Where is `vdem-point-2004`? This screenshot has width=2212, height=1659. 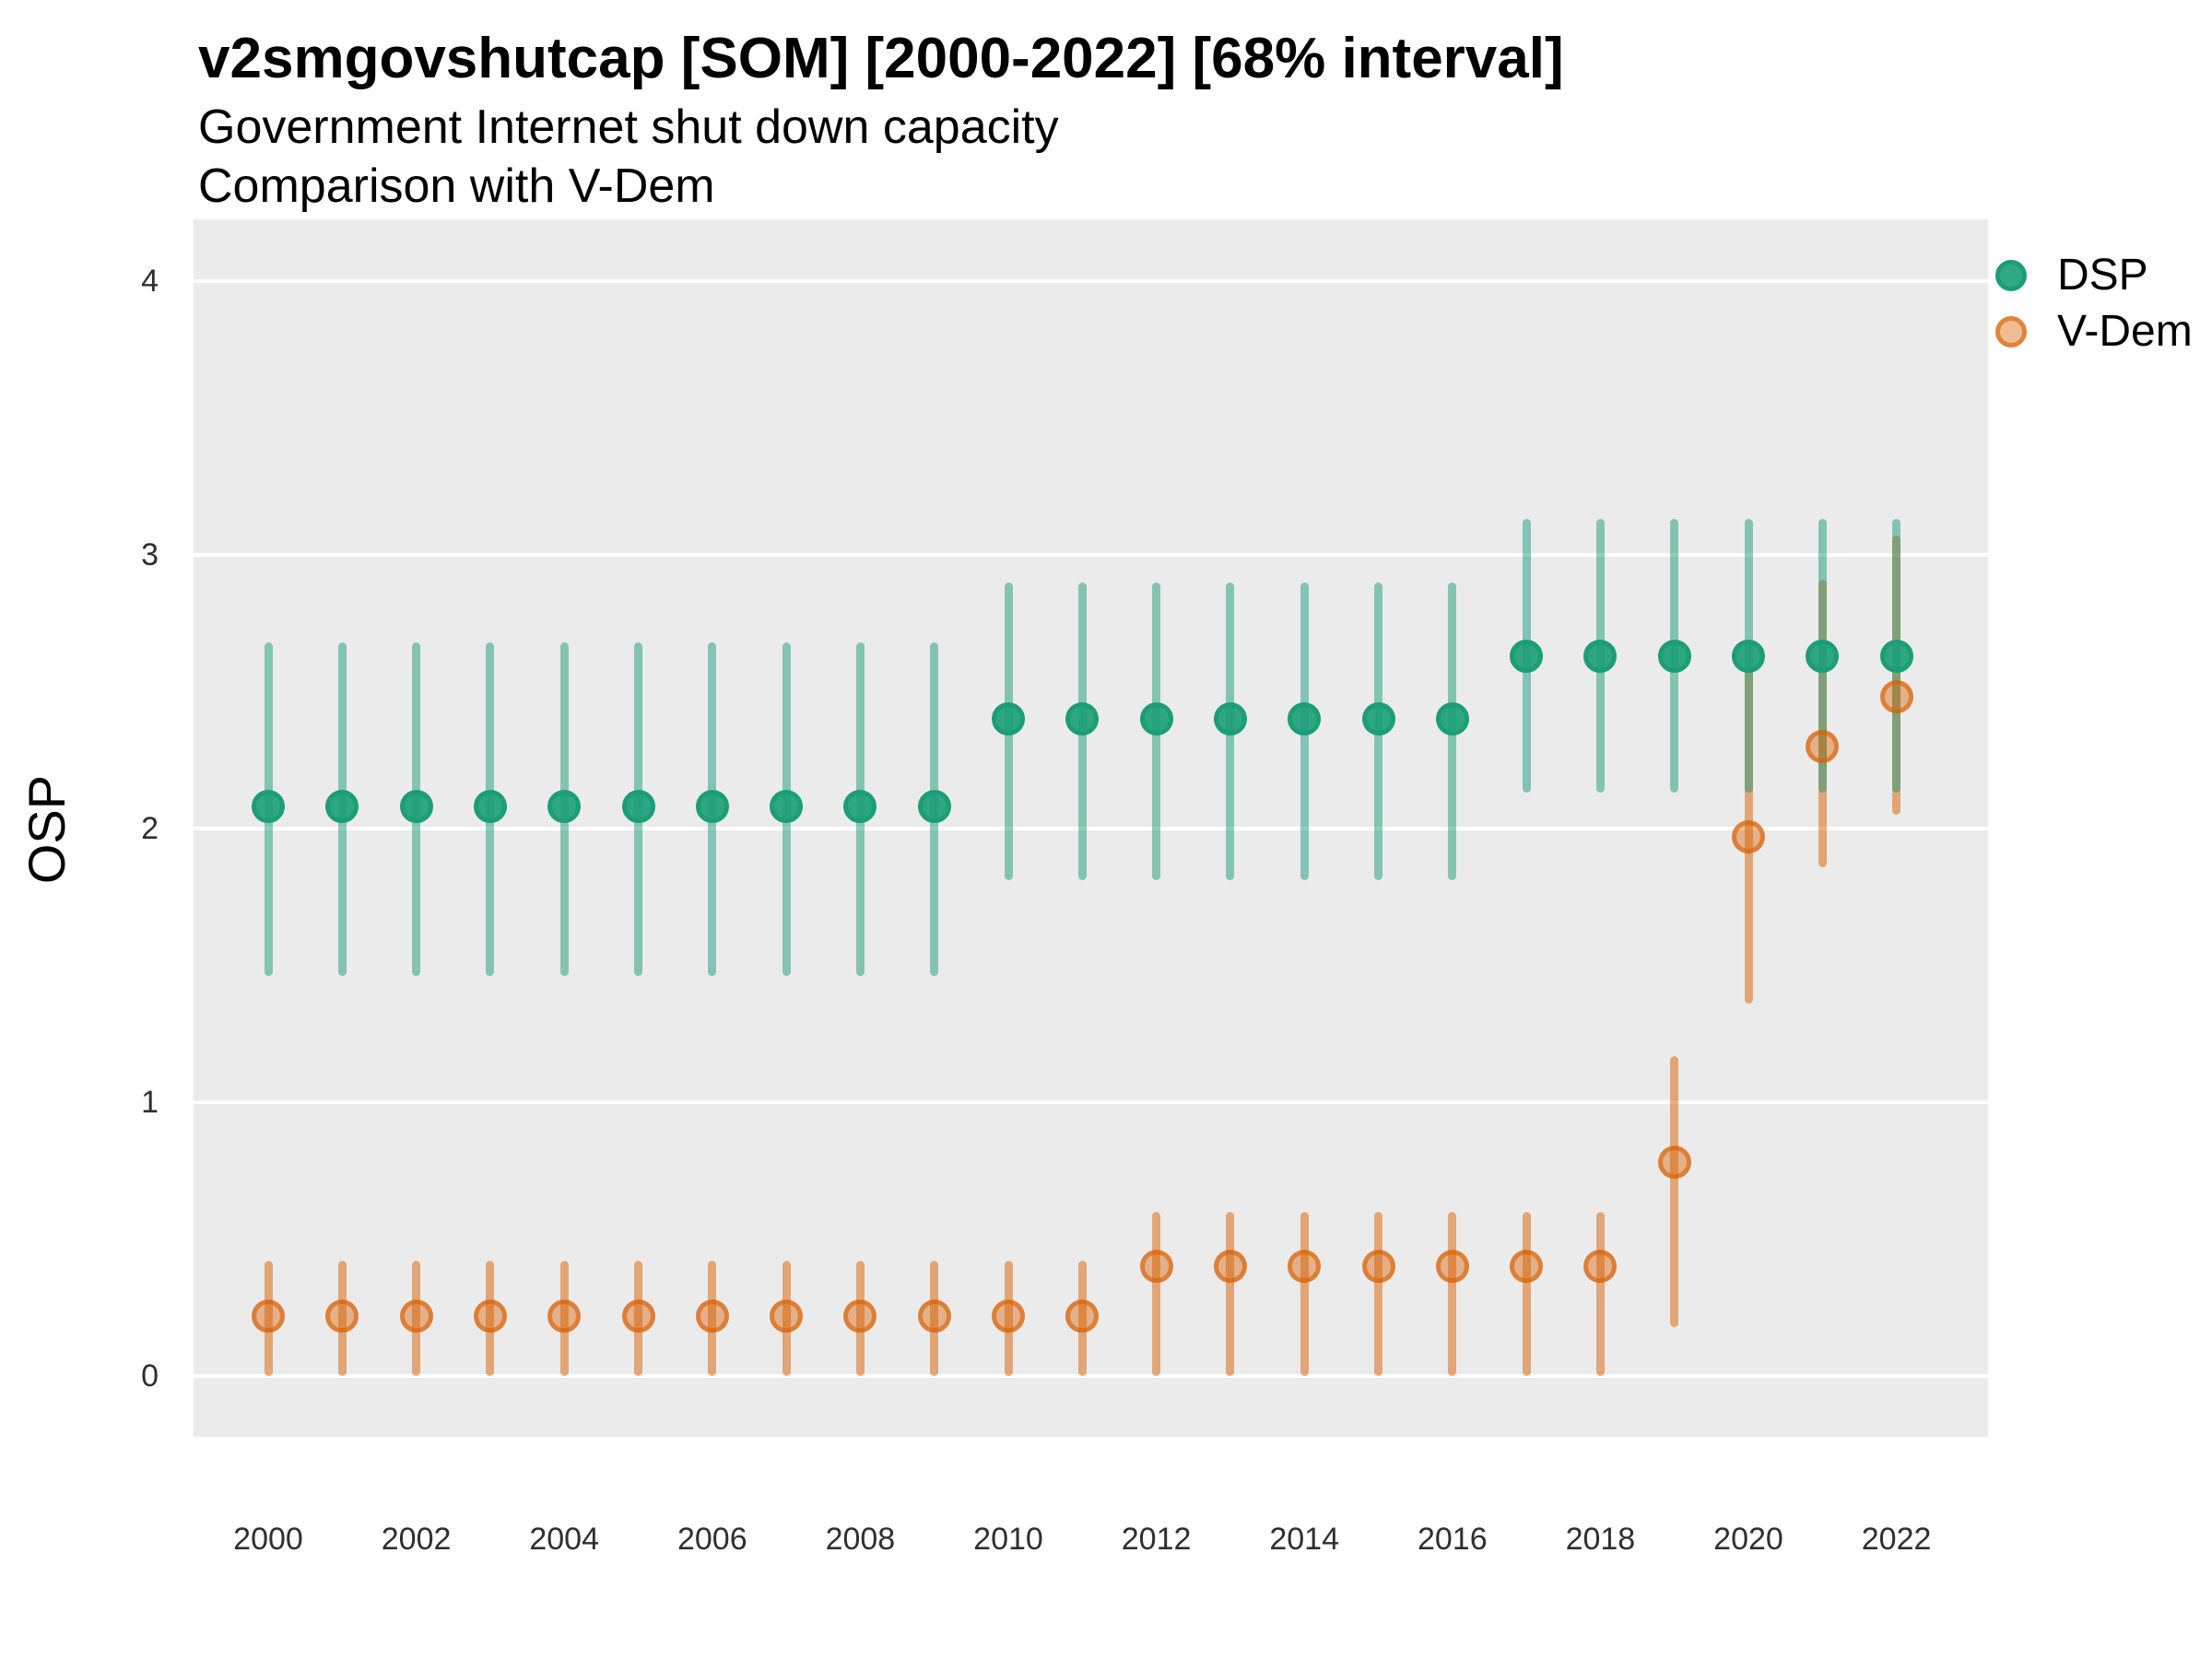
vdem-point-2004 is located at coordinates (564, 1316).